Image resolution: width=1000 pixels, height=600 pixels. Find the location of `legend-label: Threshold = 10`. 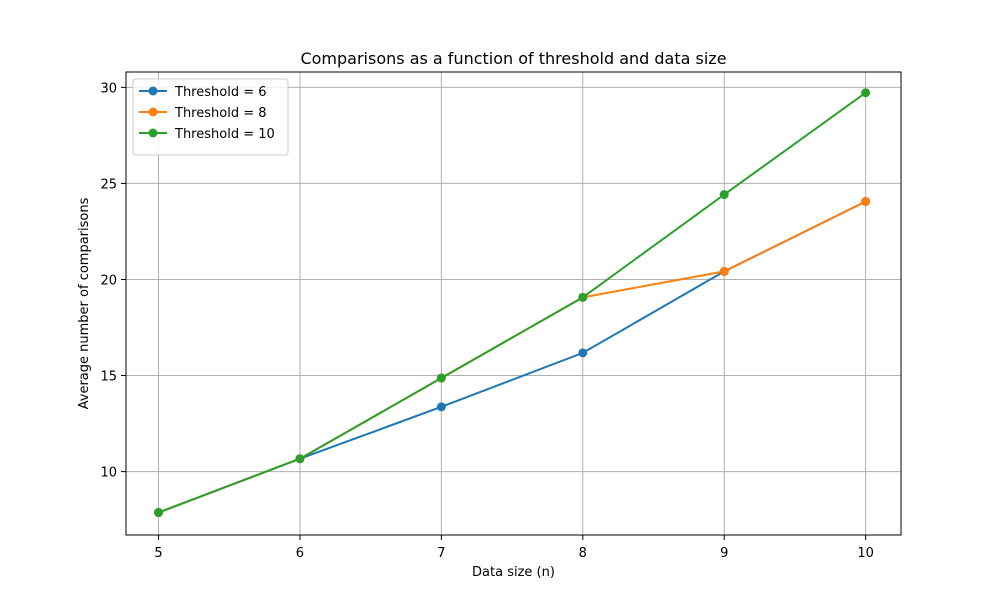

legend-label: Threshold = 10 is located at coordinates (224, 134).